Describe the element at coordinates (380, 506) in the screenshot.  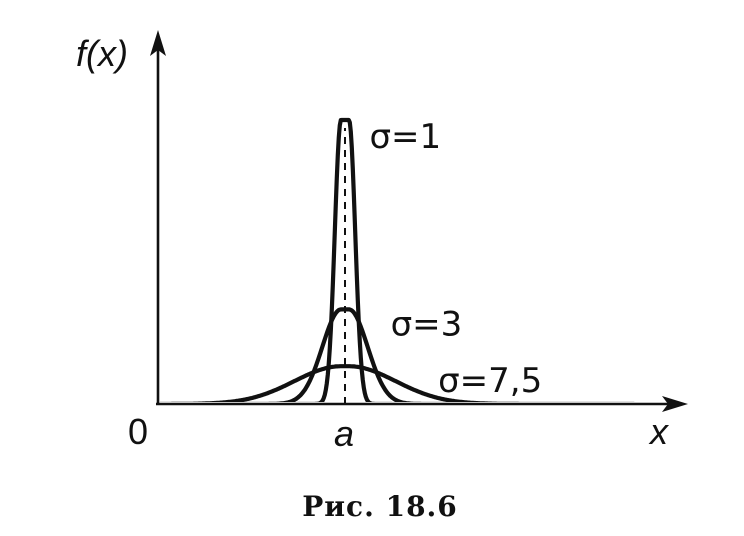
I see `figure-caption: Рис. 18.6` at that location.